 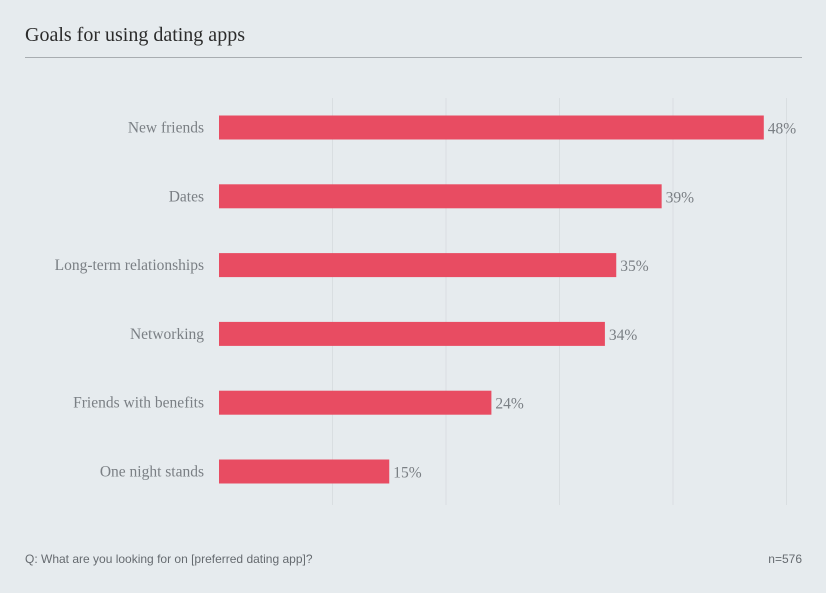 What do you see at coordinates (129, 265) in the screenshot?
I see `category-label: Long-term relationships` at bounding box center [129, 265].